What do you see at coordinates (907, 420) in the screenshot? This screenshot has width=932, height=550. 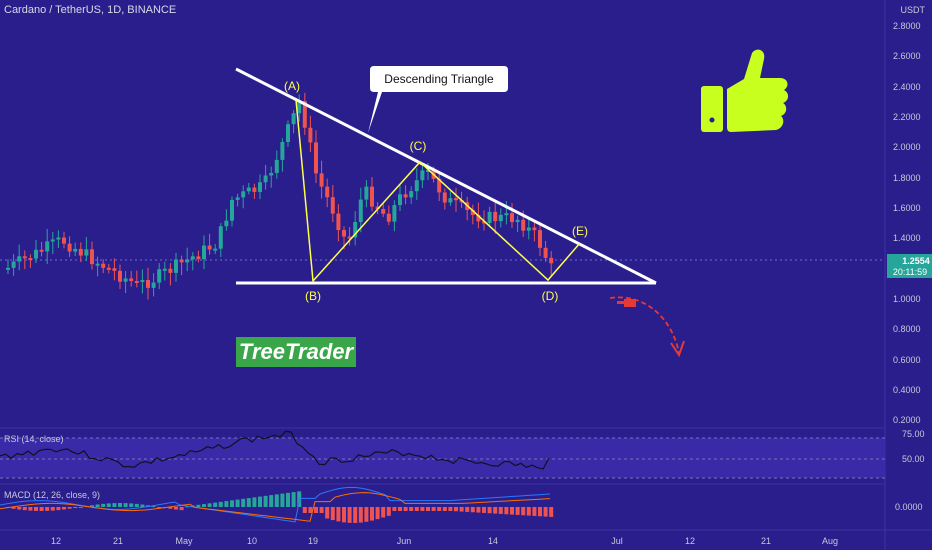 I see `price-tick: 0.2000` at bounding box center [907, 420].